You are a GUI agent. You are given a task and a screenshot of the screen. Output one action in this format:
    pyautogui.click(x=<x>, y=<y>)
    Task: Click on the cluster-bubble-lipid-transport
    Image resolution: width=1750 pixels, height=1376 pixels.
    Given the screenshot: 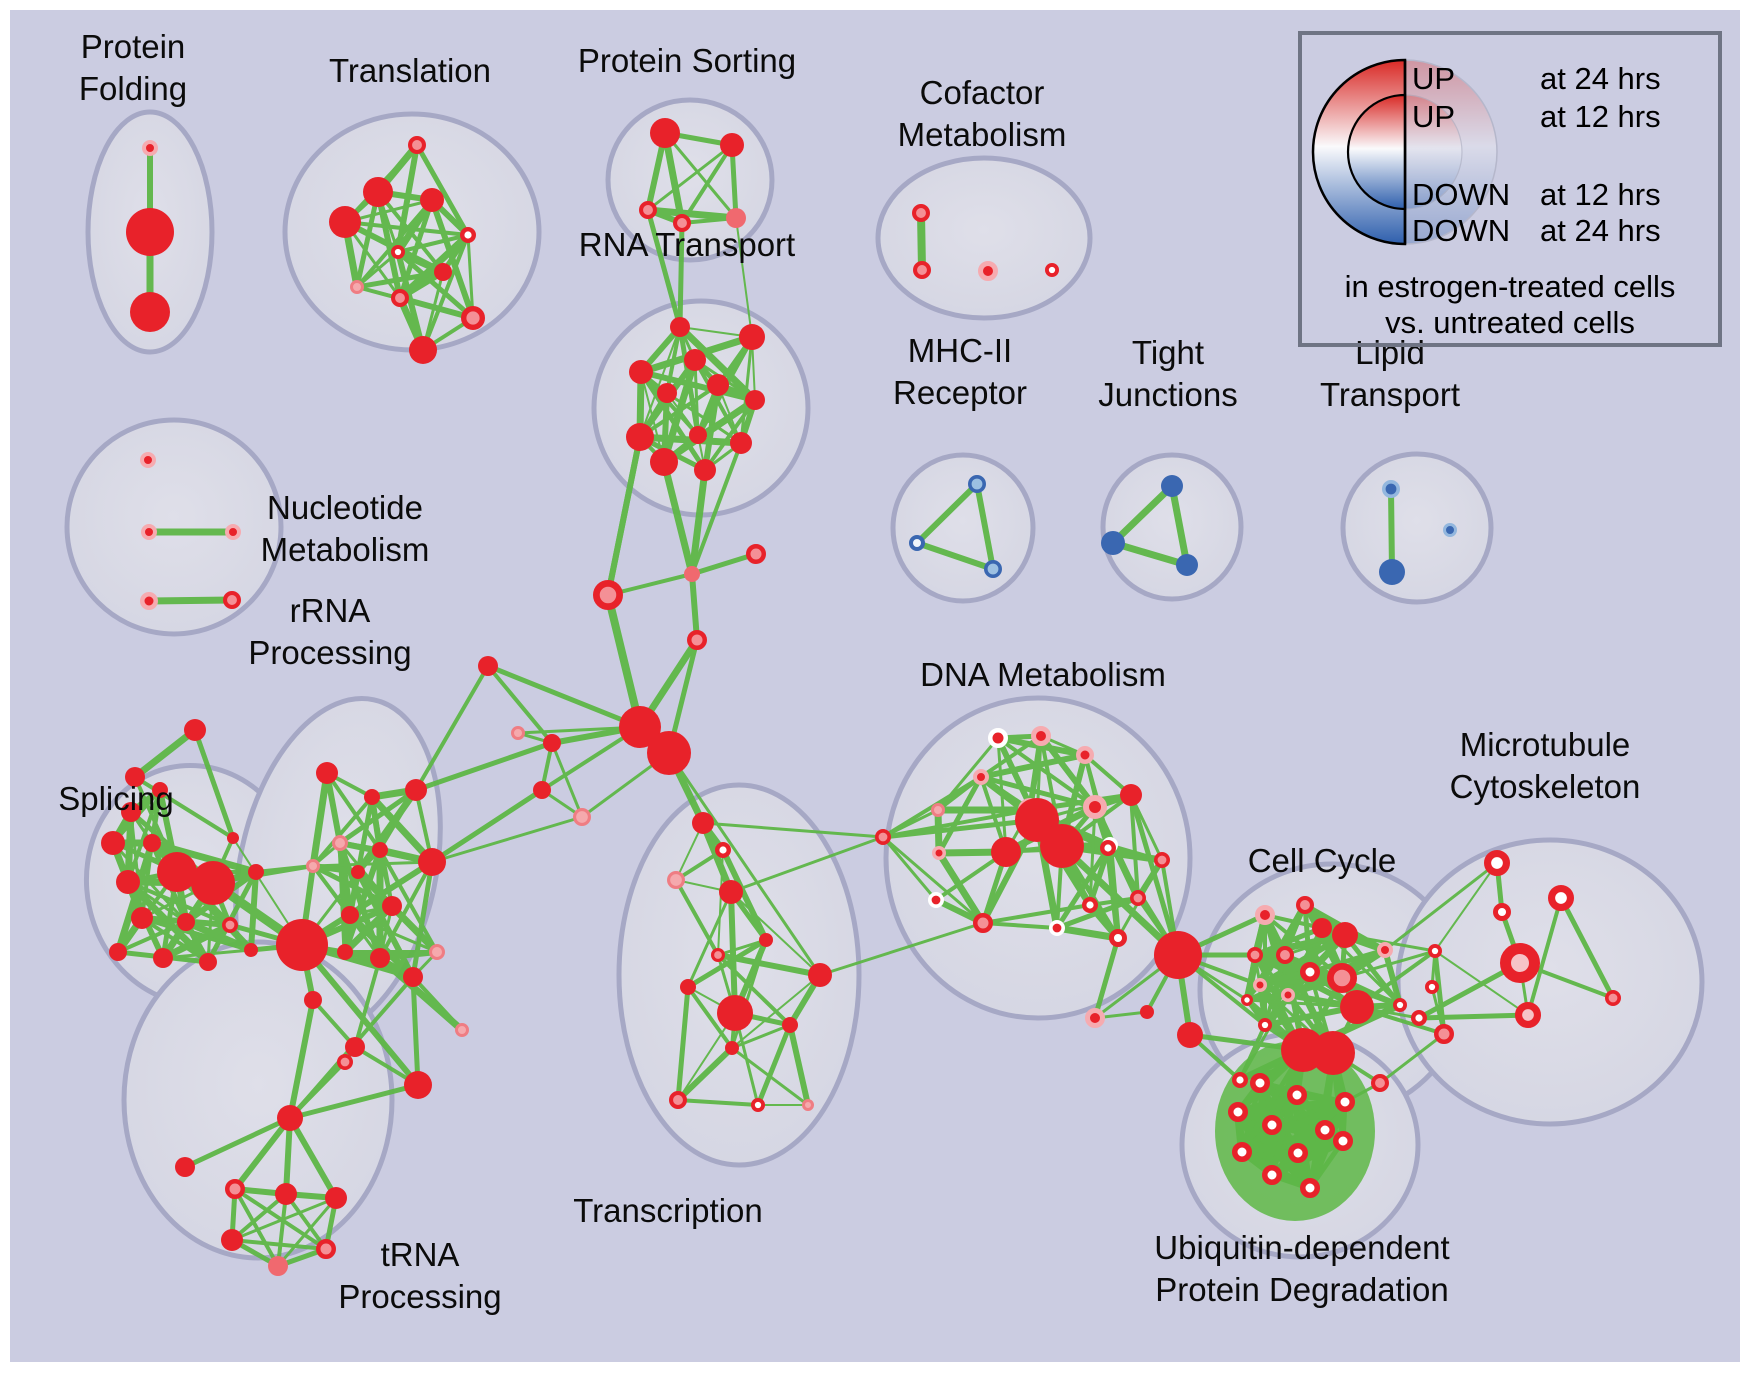 What is the action you would take?
    pyautogui.click(x=1417, y=528)
    